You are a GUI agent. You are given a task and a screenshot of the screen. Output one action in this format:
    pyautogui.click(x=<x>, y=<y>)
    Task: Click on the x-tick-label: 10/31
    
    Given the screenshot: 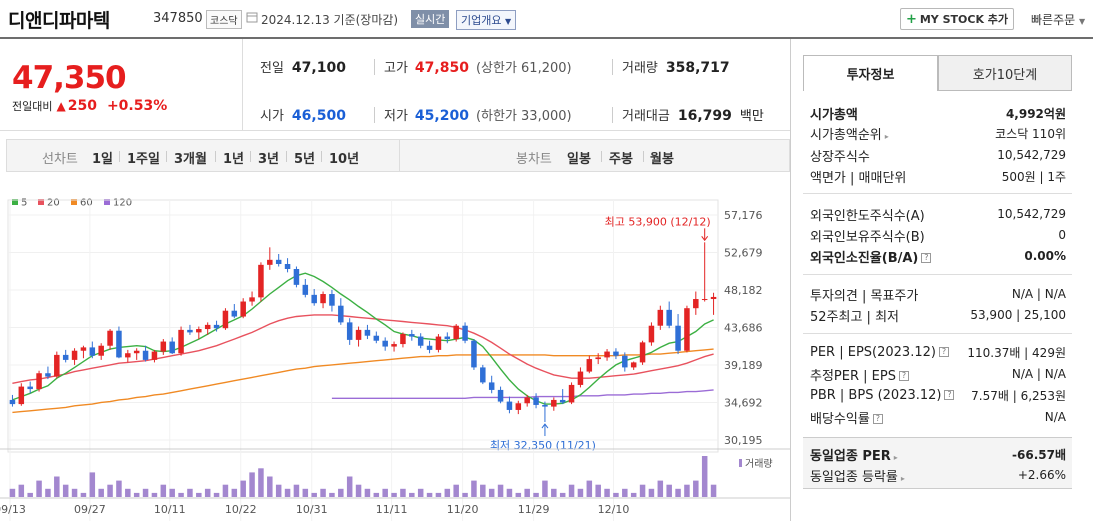 What is the action you would take?
    pyautogui.click(x=312, y=509)
    